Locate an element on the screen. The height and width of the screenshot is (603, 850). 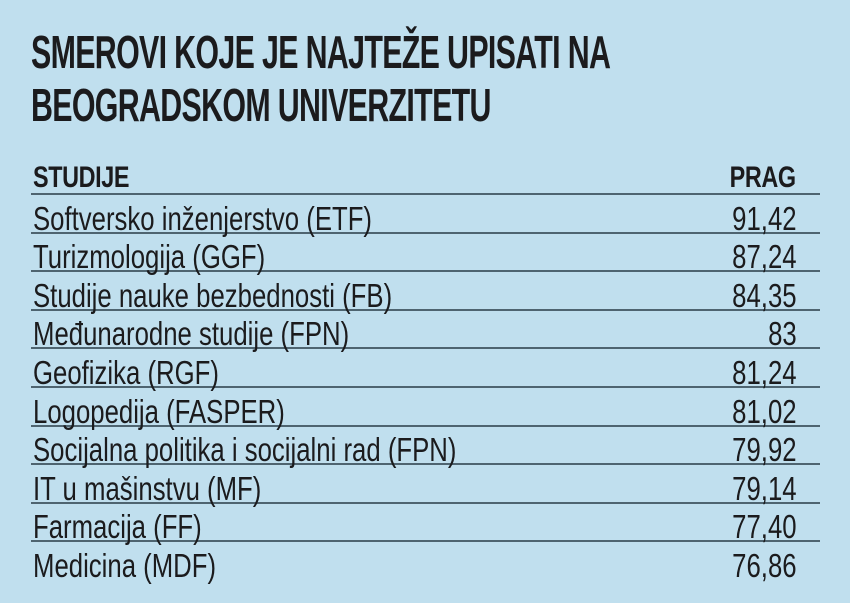
title-line-2: BEOGRADSKOM UNIVERZITETU is located at coordinates (261, 105).